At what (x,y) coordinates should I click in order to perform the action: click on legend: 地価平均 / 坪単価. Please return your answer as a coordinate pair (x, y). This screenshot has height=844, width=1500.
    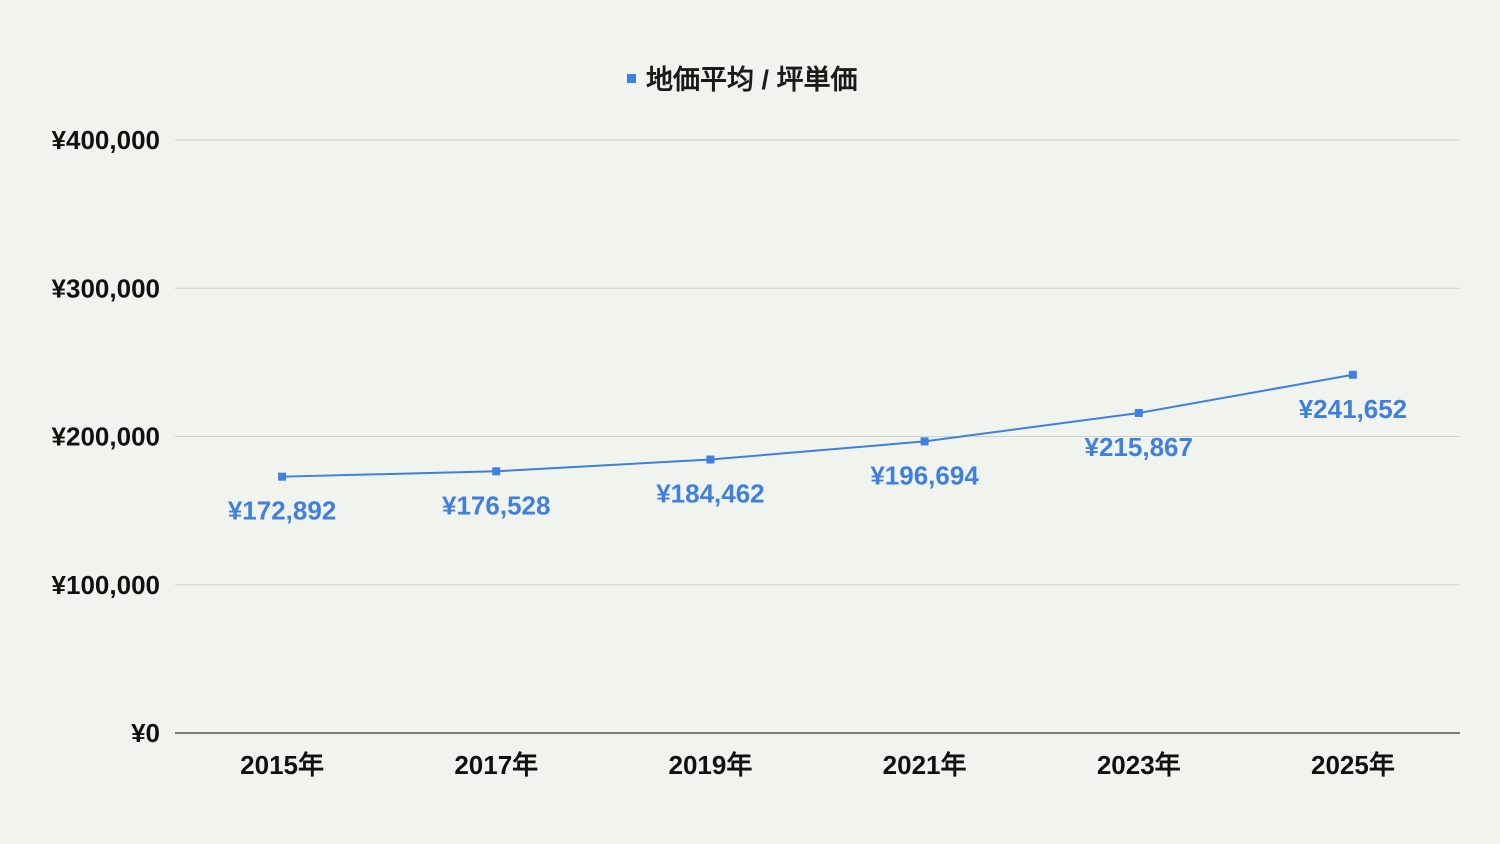
    Looking at the image, I should click on (742, 79).